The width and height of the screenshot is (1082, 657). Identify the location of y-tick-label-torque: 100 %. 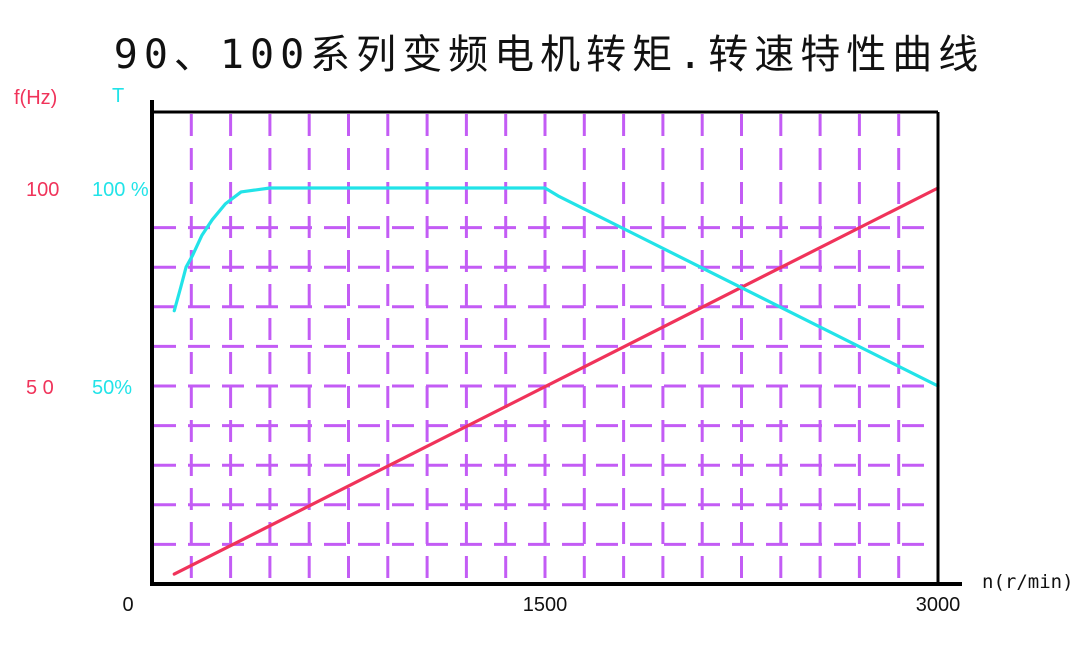
(120, 190).